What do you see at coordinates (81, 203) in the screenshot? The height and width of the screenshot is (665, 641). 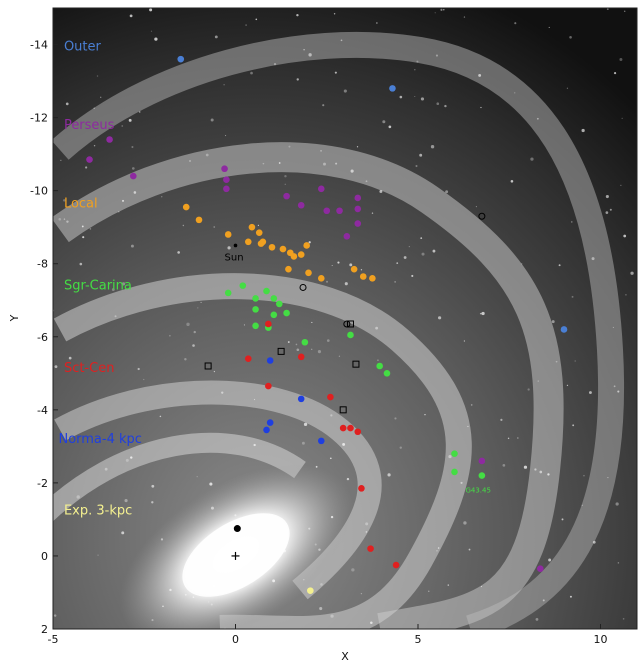 I see `arm-label: Local` at bounding box center [81, 203].